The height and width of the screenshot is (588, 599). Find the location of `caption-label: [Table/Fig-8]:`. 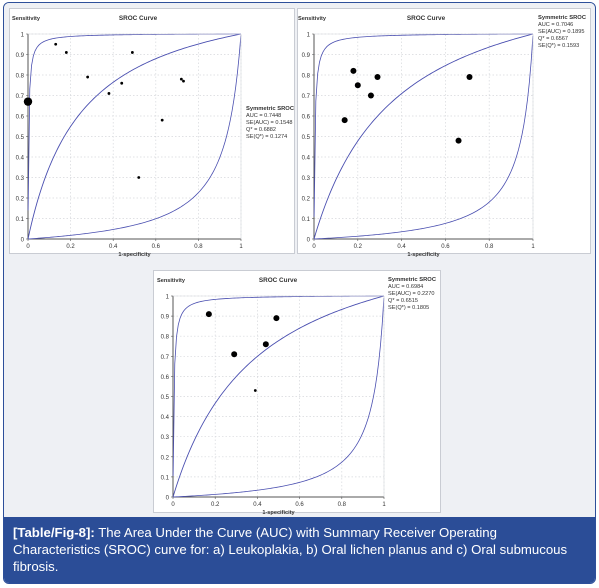

caption-label: [Table/Fig-8]: is located at coordinates (54, 532).